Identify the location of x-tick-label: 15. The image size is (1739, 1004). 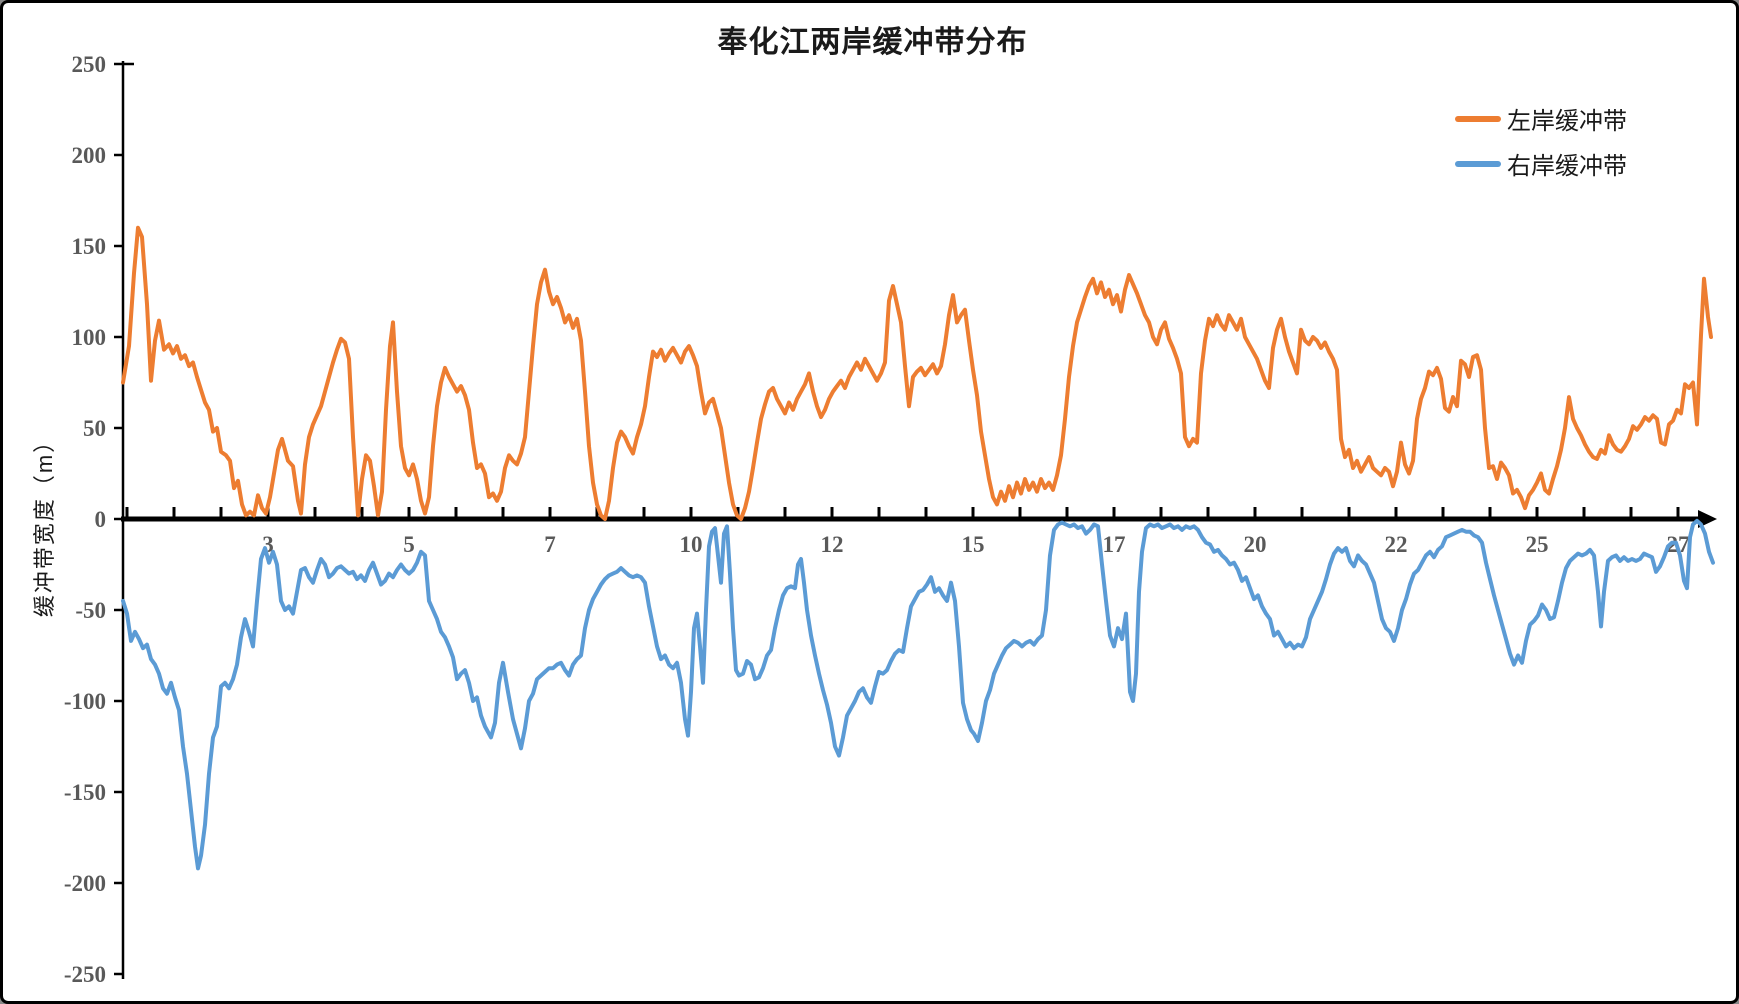
(973, 544).